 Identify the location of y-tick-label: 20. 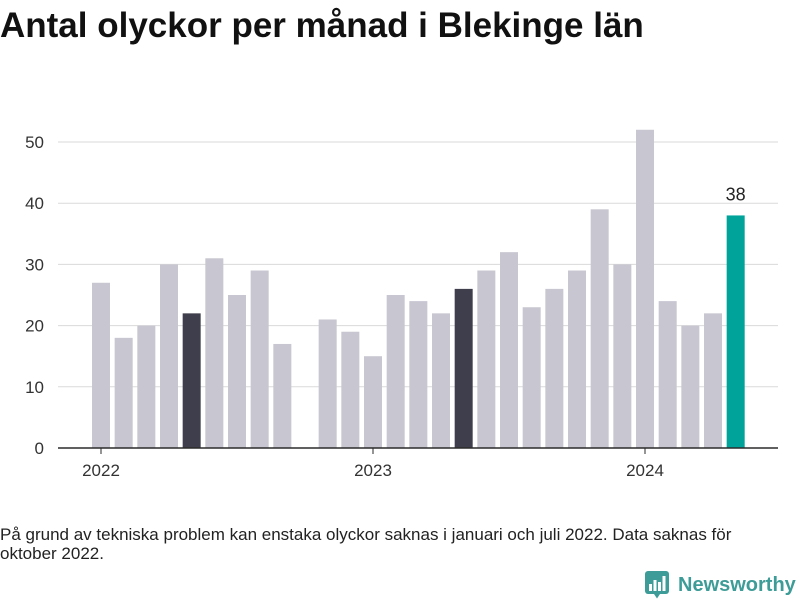
(34, 326).